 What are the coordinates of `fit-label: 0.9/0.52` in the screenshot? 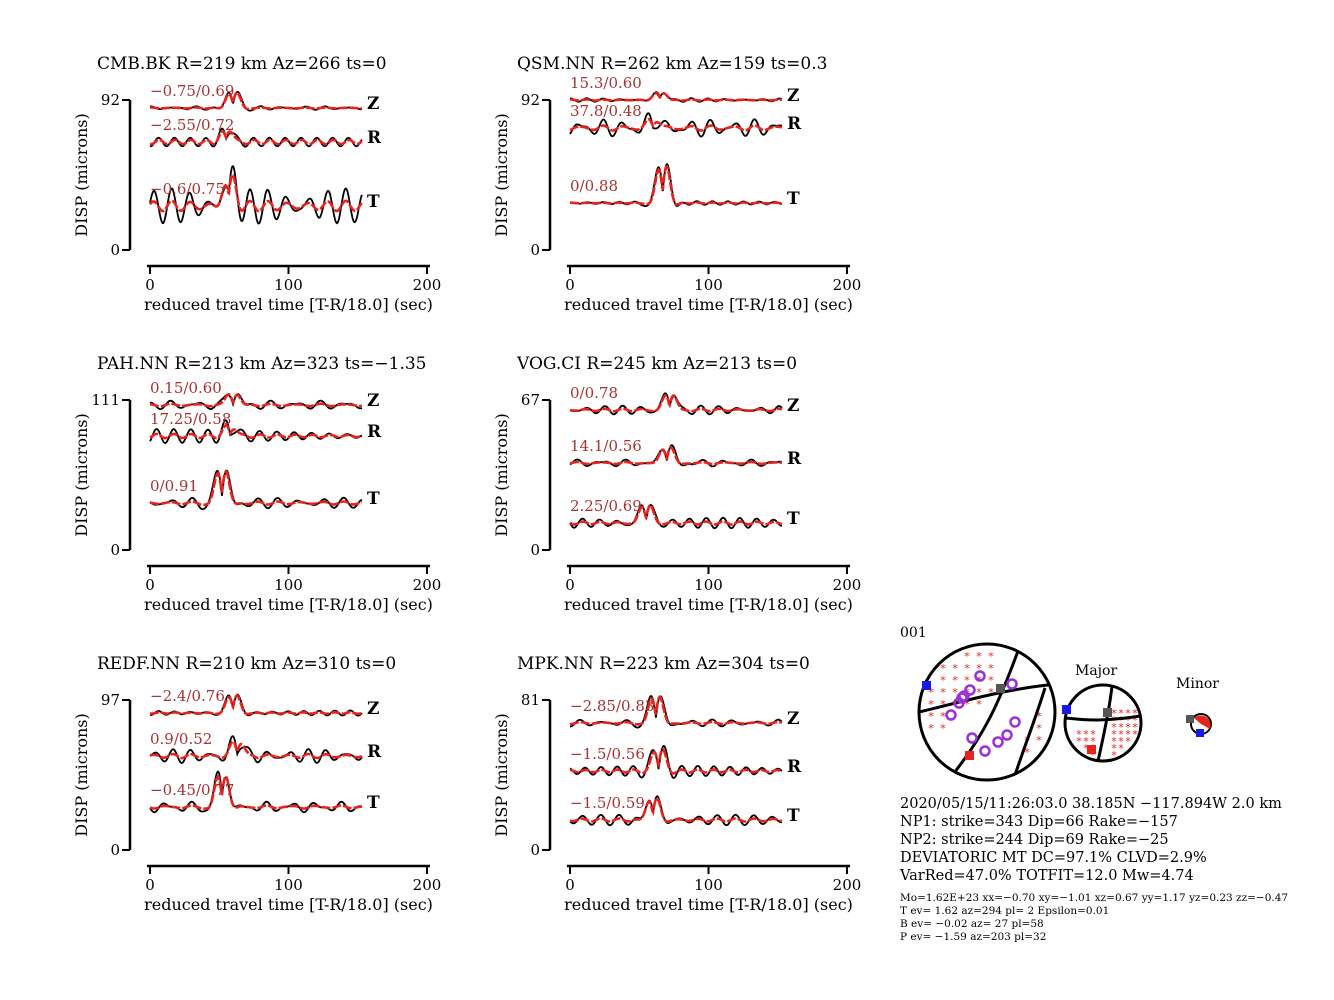 It's located at (181, 739).